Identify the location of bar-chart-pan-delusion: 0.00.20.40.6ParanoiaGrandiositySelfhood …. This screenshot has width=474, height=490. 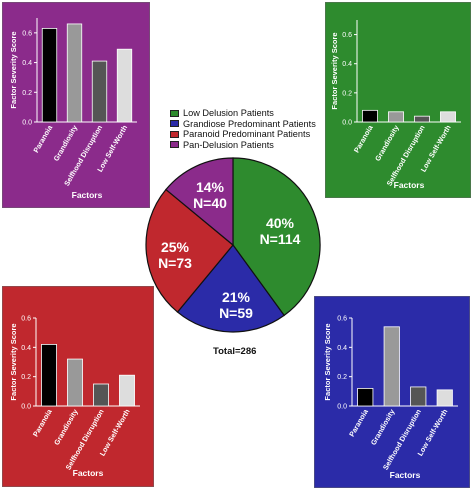
(76, 105).